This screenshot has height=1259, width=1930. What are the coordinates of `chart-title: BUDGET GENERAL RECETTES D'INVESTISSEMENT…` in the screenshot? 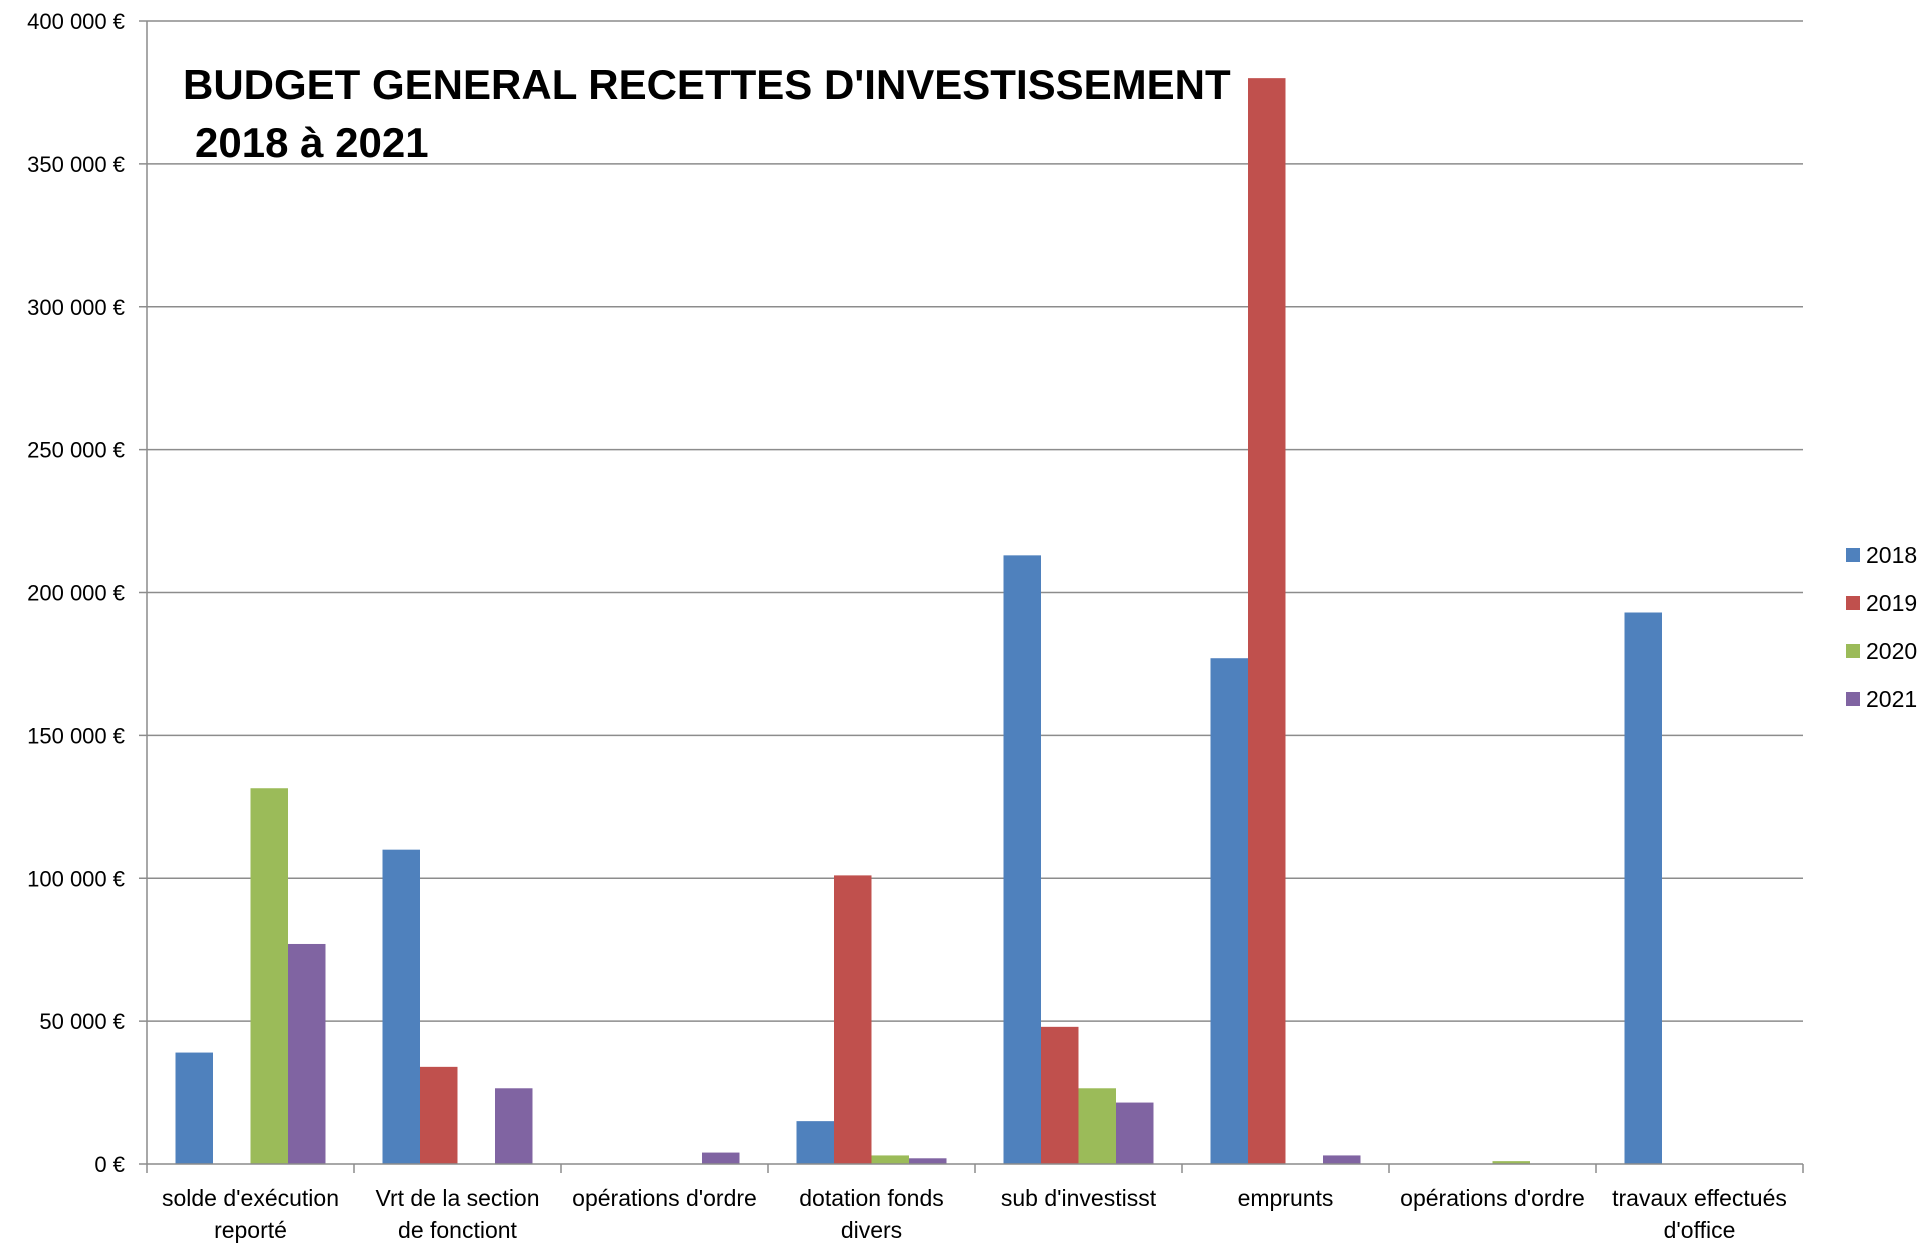 It's located at (707, 114).